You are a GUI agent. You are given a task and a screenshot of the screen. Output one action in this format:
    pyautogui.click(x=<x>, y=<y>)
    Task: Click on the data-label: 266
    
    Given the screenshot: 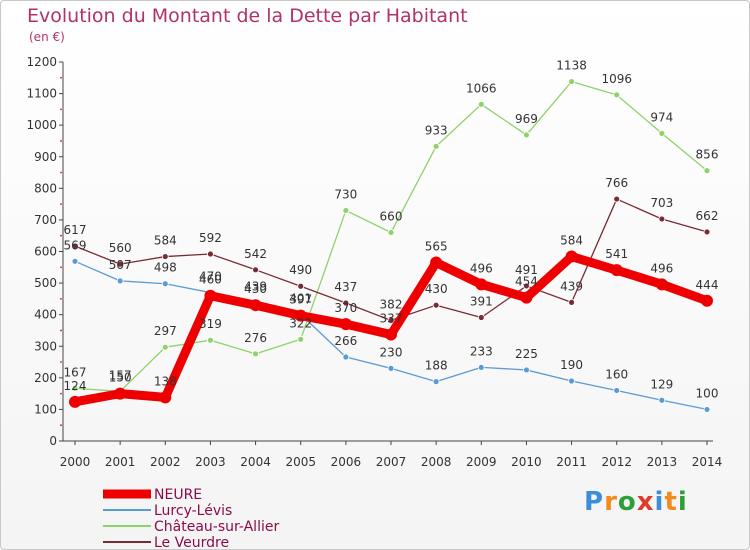 What is the action you would take?
    pyautogui.click(x=345, y=341)
    